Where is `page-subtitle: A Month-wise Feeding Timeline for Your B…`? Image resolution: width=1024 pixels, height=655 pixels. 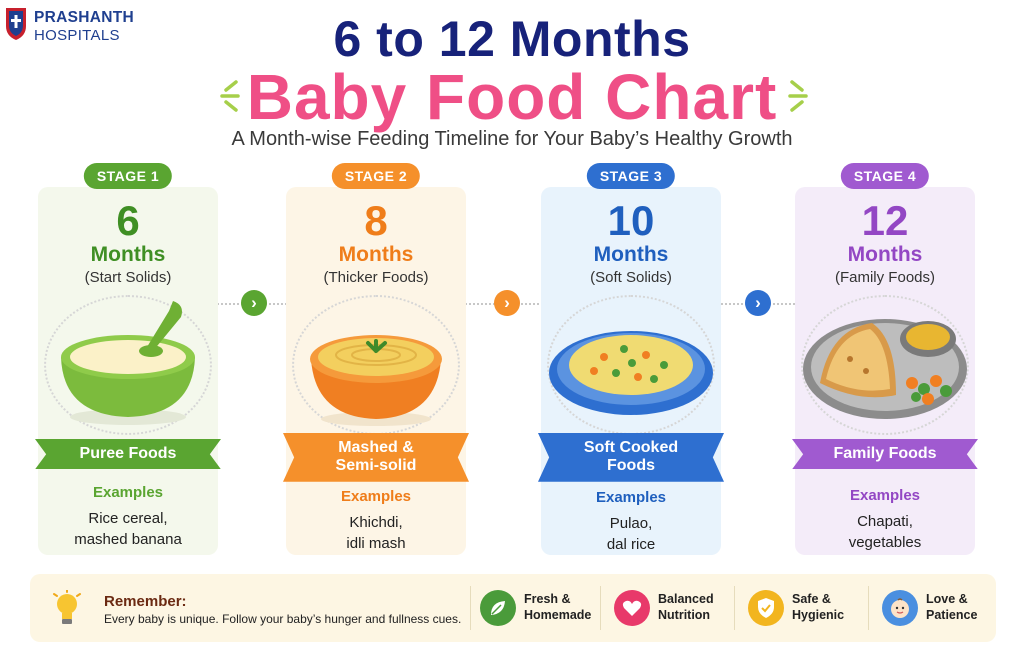 page-subtitle: A Month-wise Feeding Timeline for Your B… is located at coordinates (512, 139).